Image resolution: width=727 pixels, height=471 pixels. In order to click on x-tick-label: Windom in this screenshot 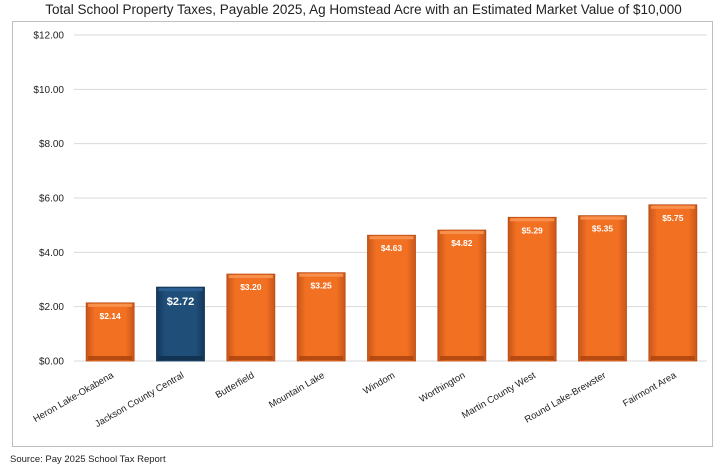, I will do `click(379, 383)`.